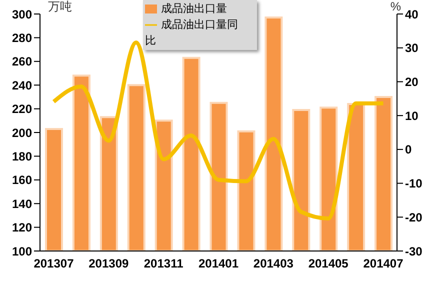 The image size is (443, 283). What do you see at coordinates (22, 227) in the screenshot?
I see `y-tick-label: 120` at bounding box center [22, 227].